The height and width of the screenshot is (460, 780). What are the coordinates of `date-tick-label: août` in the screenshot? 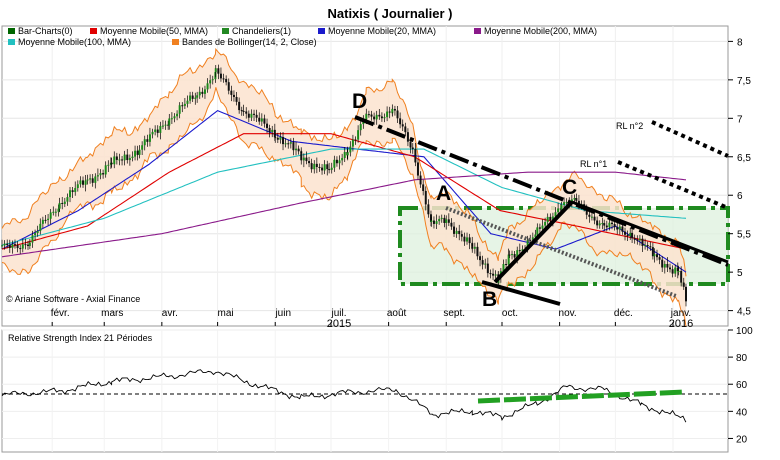 It's located at (397, 313).